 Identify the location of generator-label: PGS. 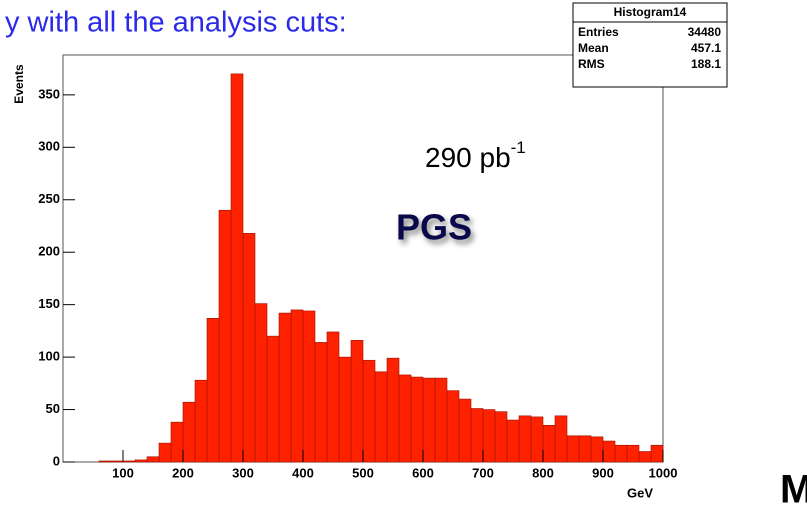
(434, 227).